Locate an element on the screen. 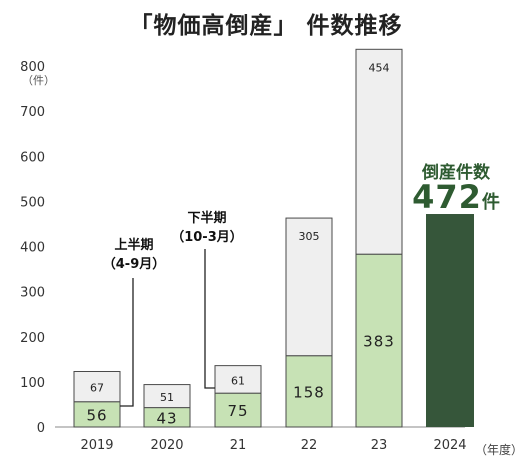 This screenshot has width=532, height=469. second-half-annotation: 下半期 （10-3月） is located at coordinates (207, 228).